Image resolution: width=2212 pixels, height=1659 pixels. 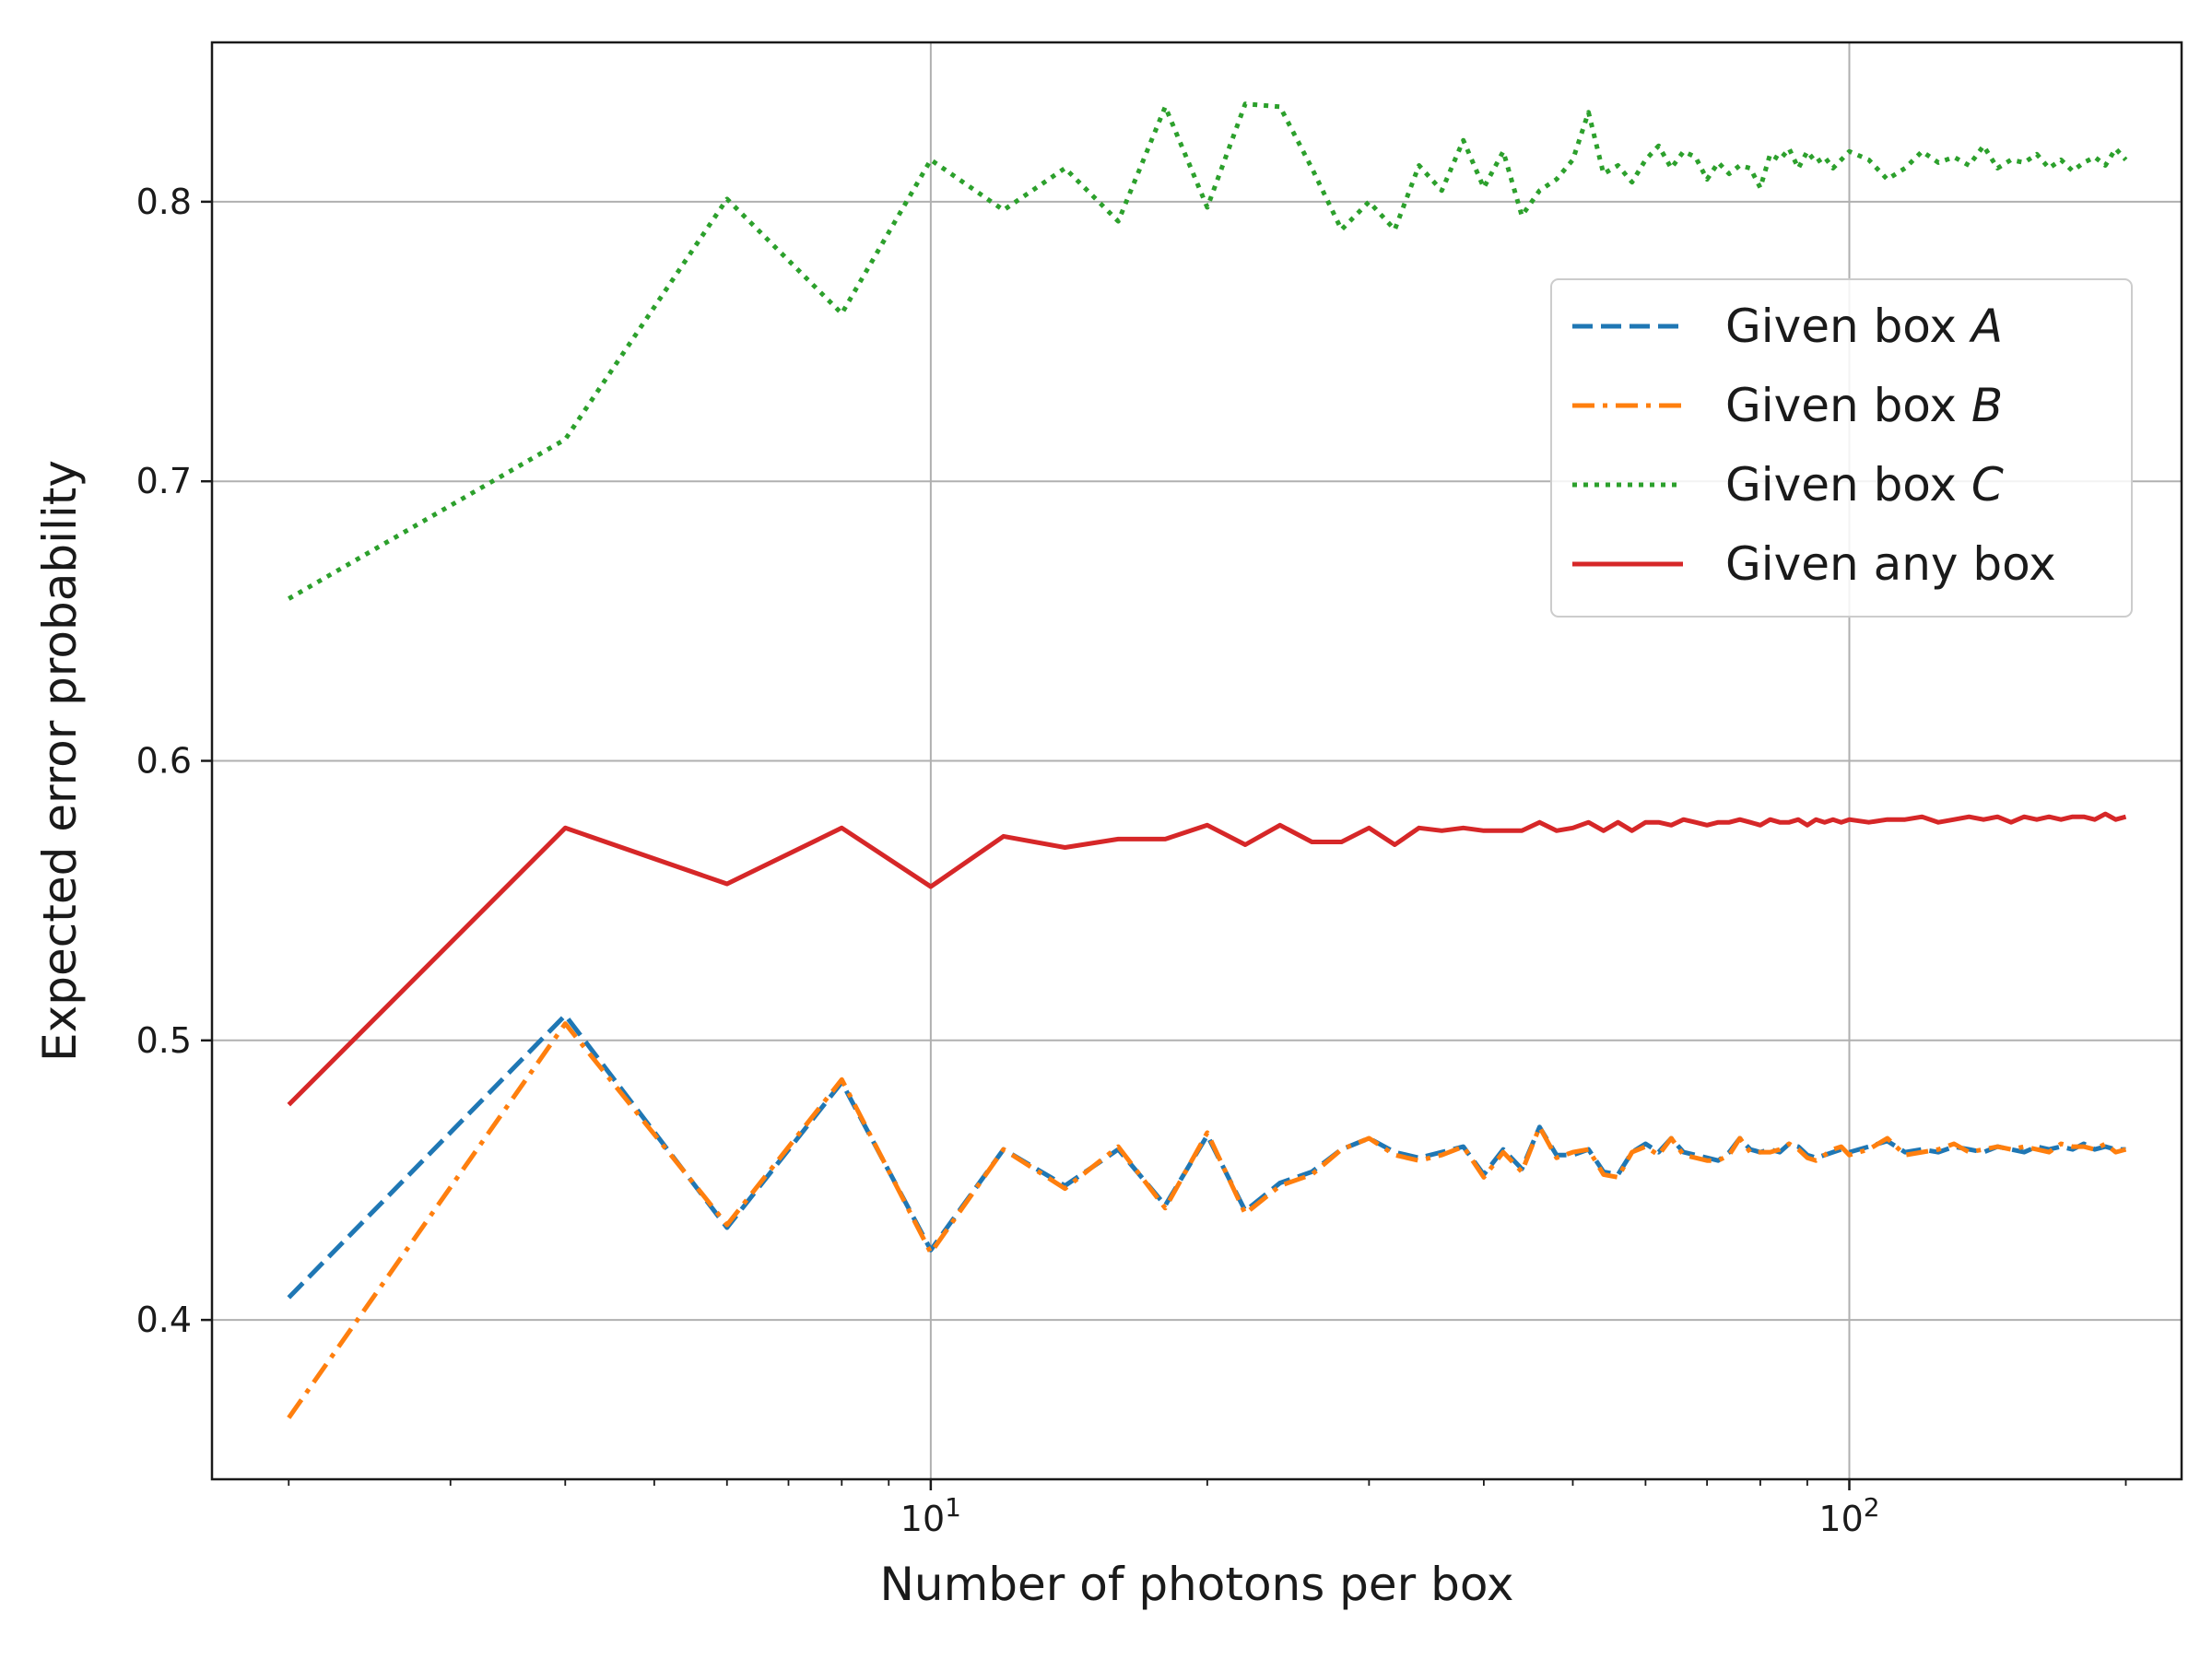 What do you see at coordinates (1864, 405) in the screenshot?
I see `legend-entry-label: Given box B` at bounding box center [1864, 405].